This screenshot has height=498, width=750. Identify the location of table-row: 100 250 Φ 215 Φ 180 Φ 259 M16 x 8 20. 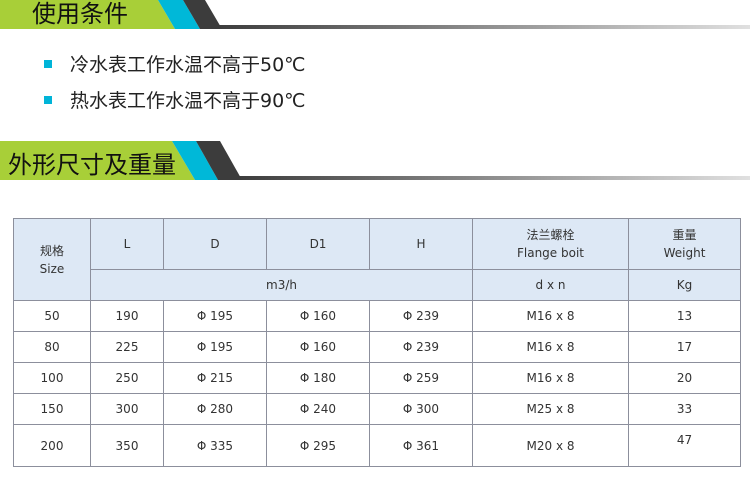
(377, 378).